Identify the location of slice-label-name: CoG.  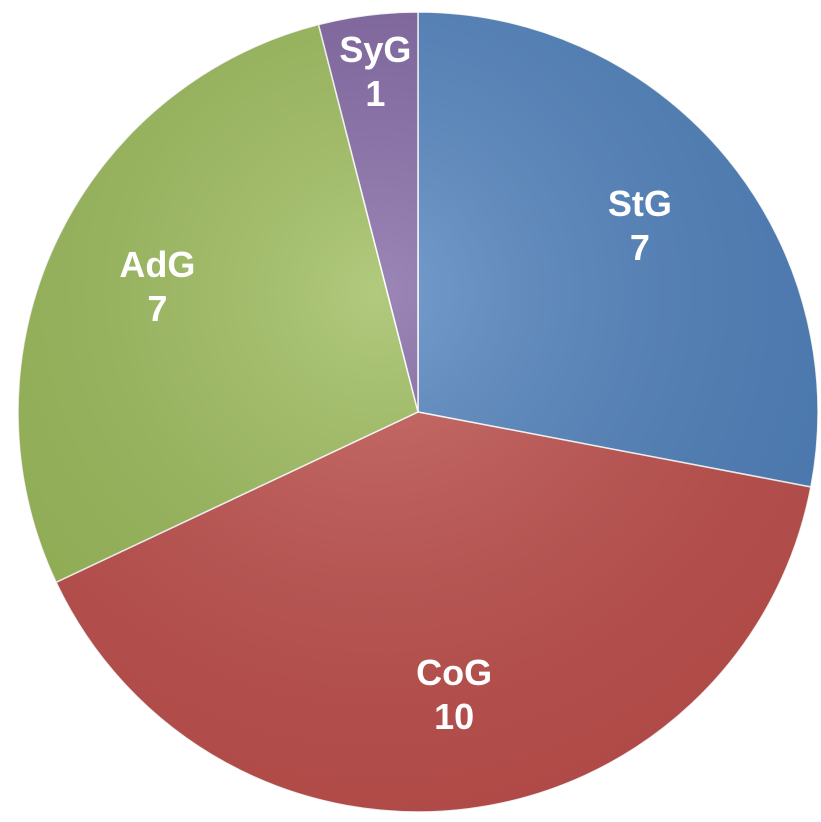
(454, 672).